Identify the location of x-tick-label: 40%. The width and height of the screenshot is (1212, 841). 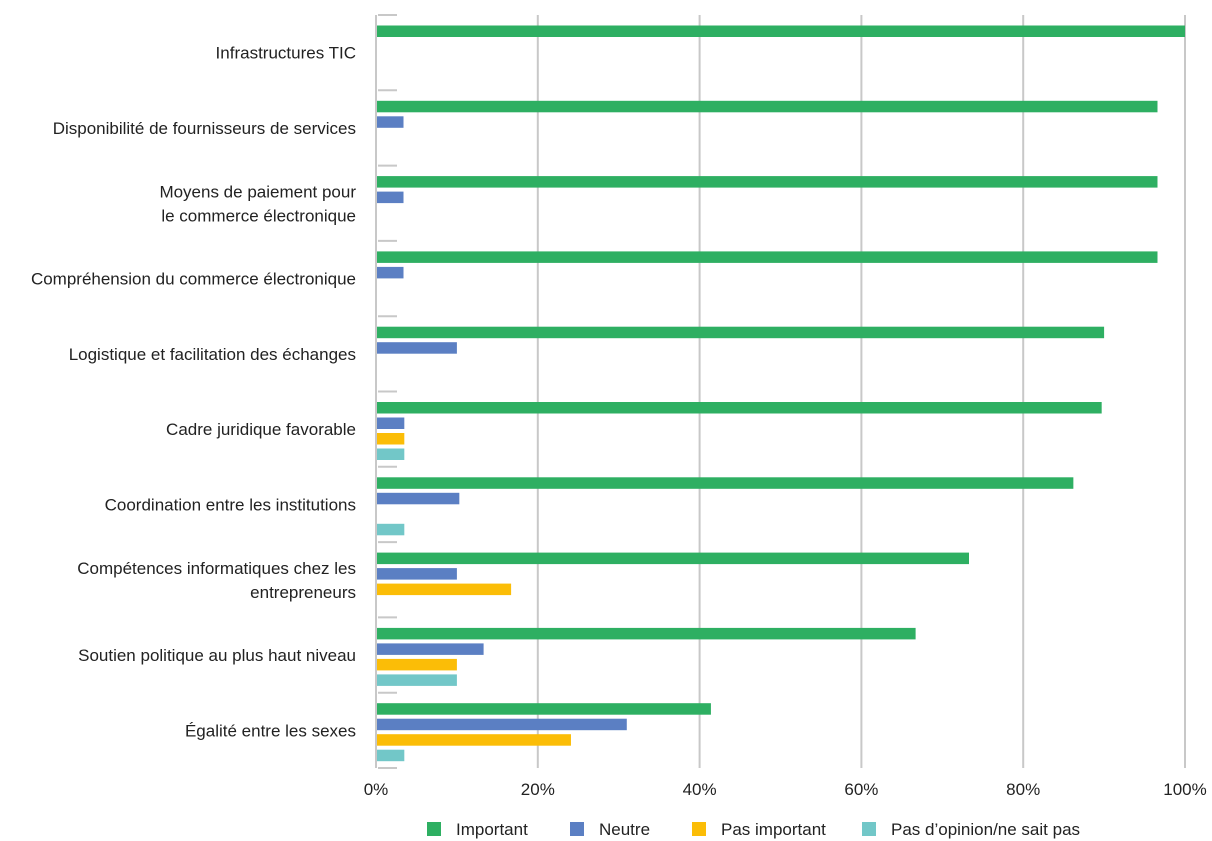
(700, 789).